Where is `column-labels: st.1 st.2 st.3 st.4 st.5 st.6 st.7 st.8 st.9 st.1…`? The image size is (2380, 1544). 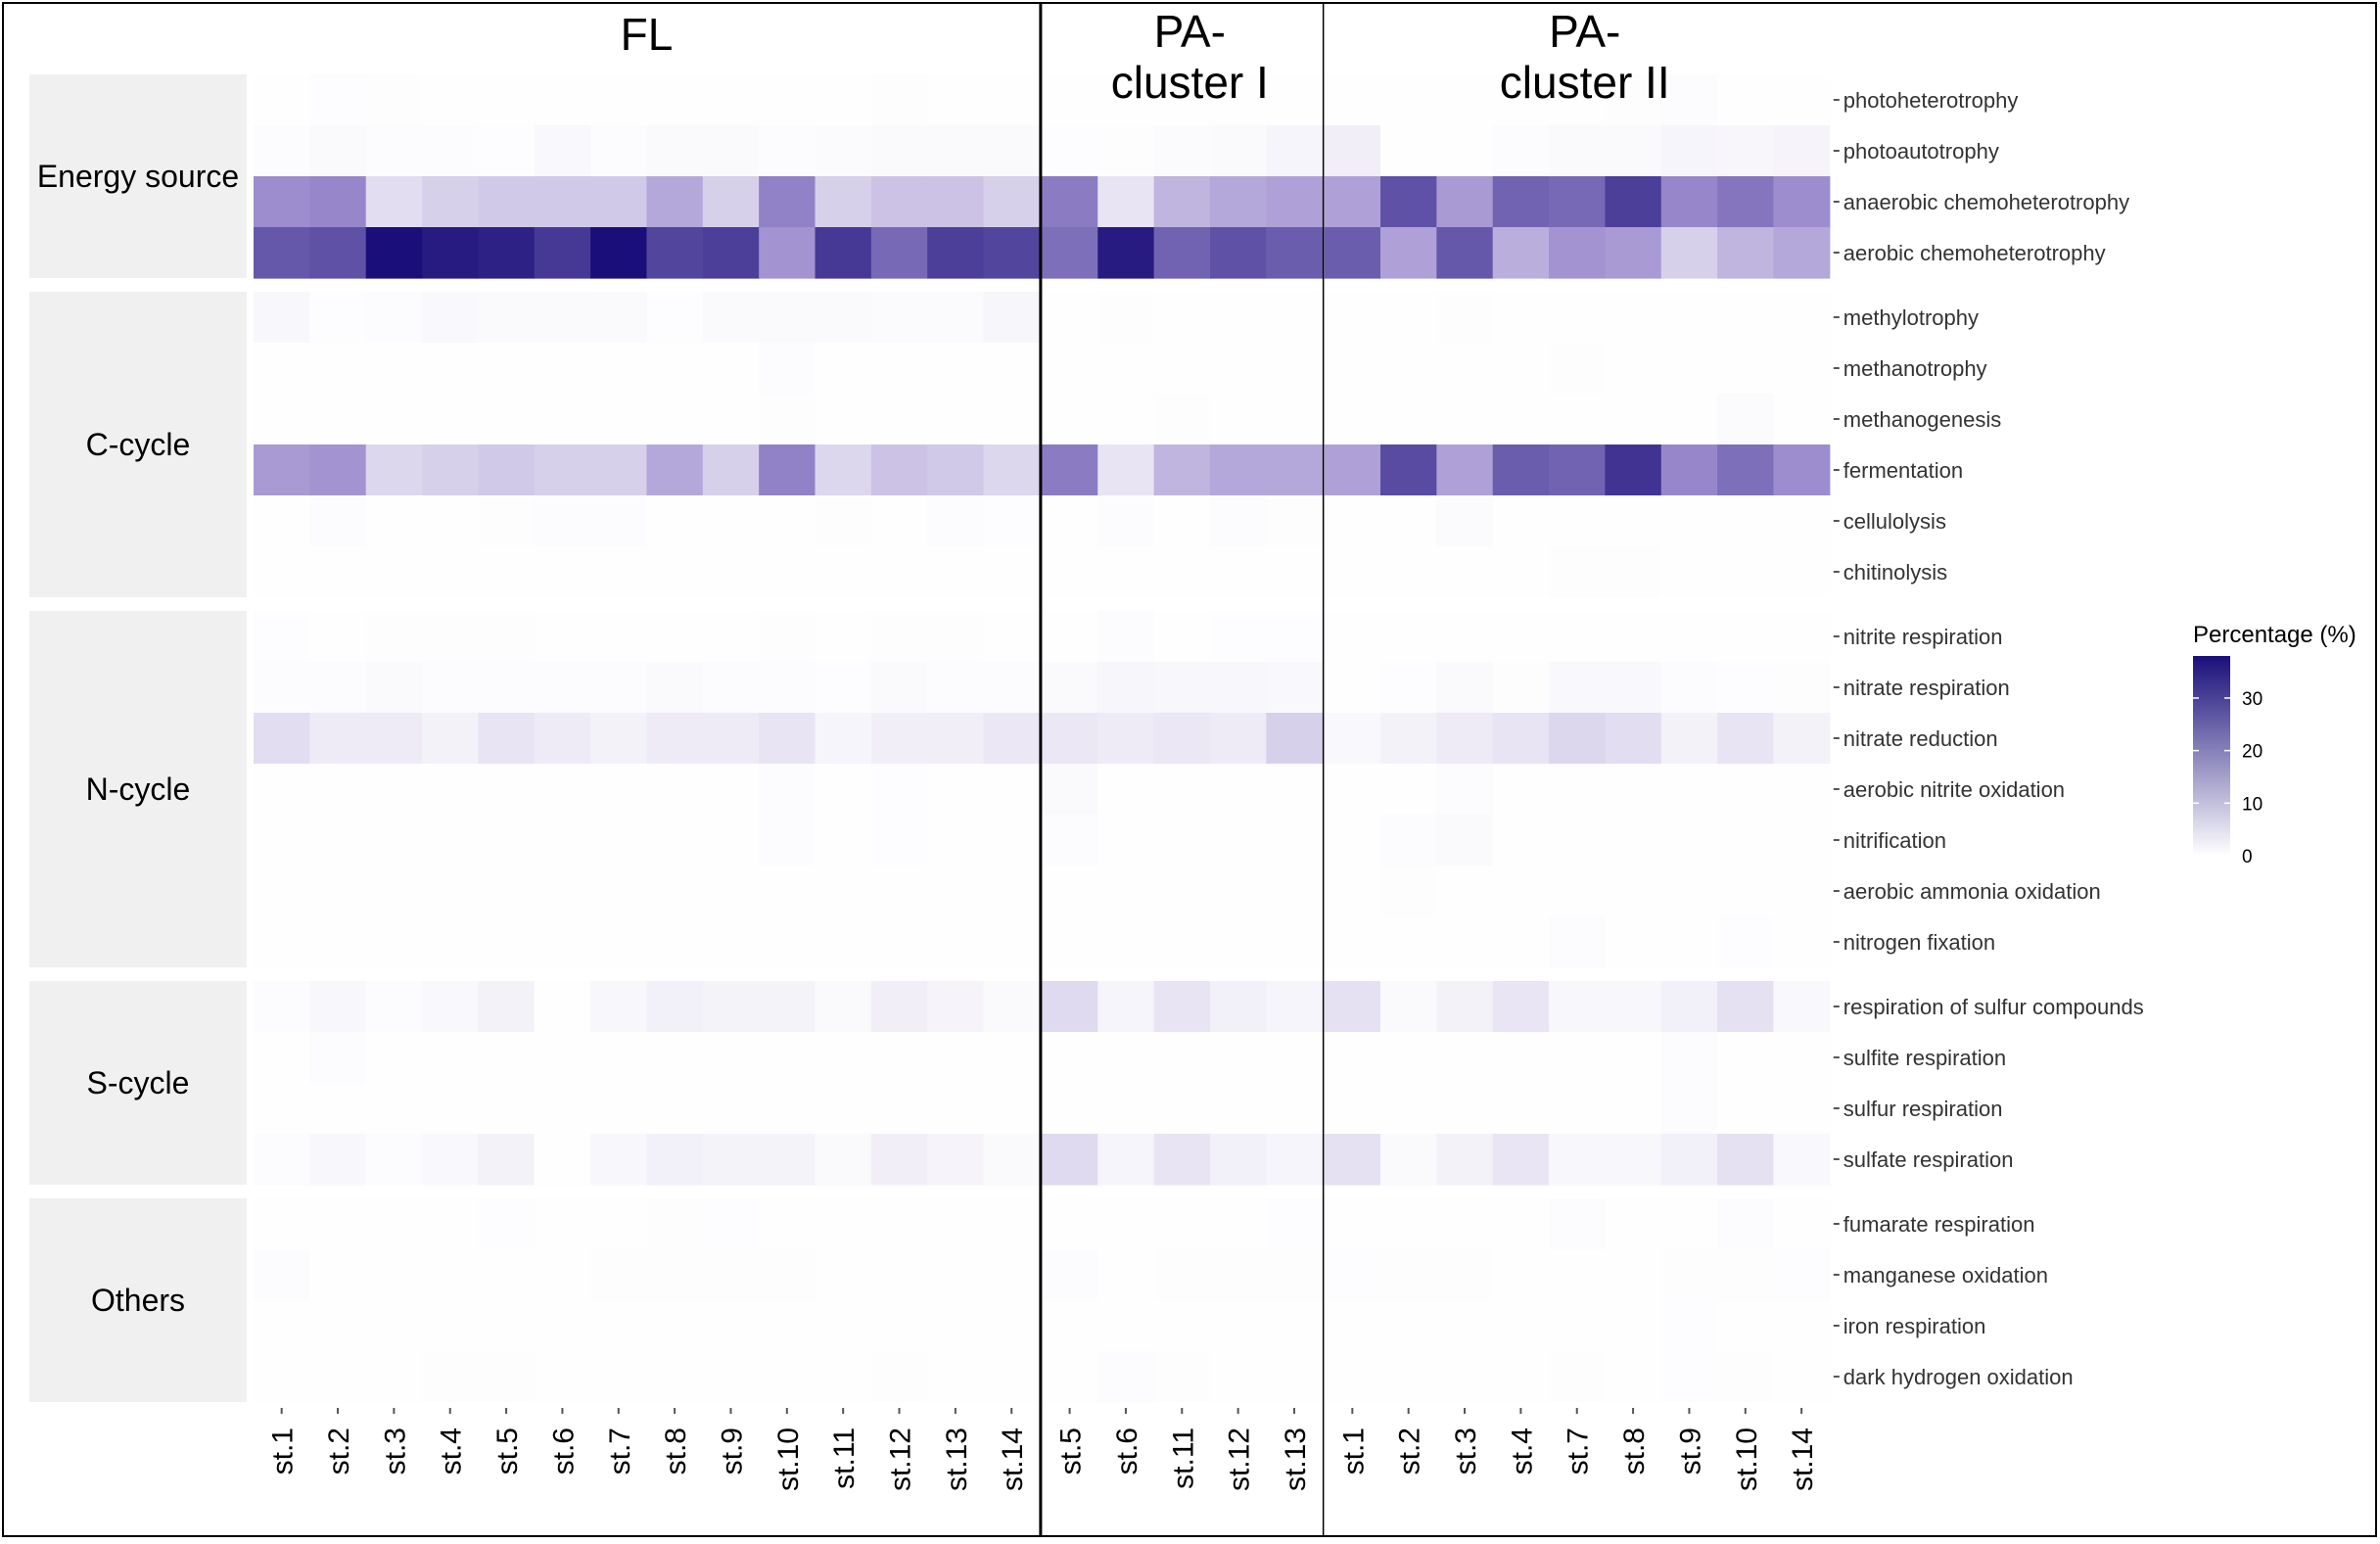
column-labels: st.1 st.2 st.3 st.4 st.5 st.6 st.7 st.8 st.9 st.1… is located at coordinates (1043, 1450).